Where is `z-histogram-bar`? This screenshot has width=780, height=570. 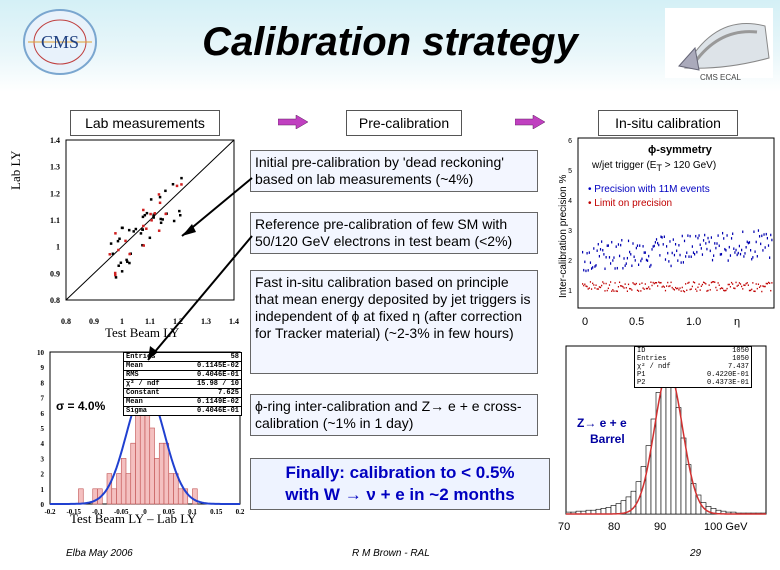
z-histogram-bar is located at coordinates (693, 499).